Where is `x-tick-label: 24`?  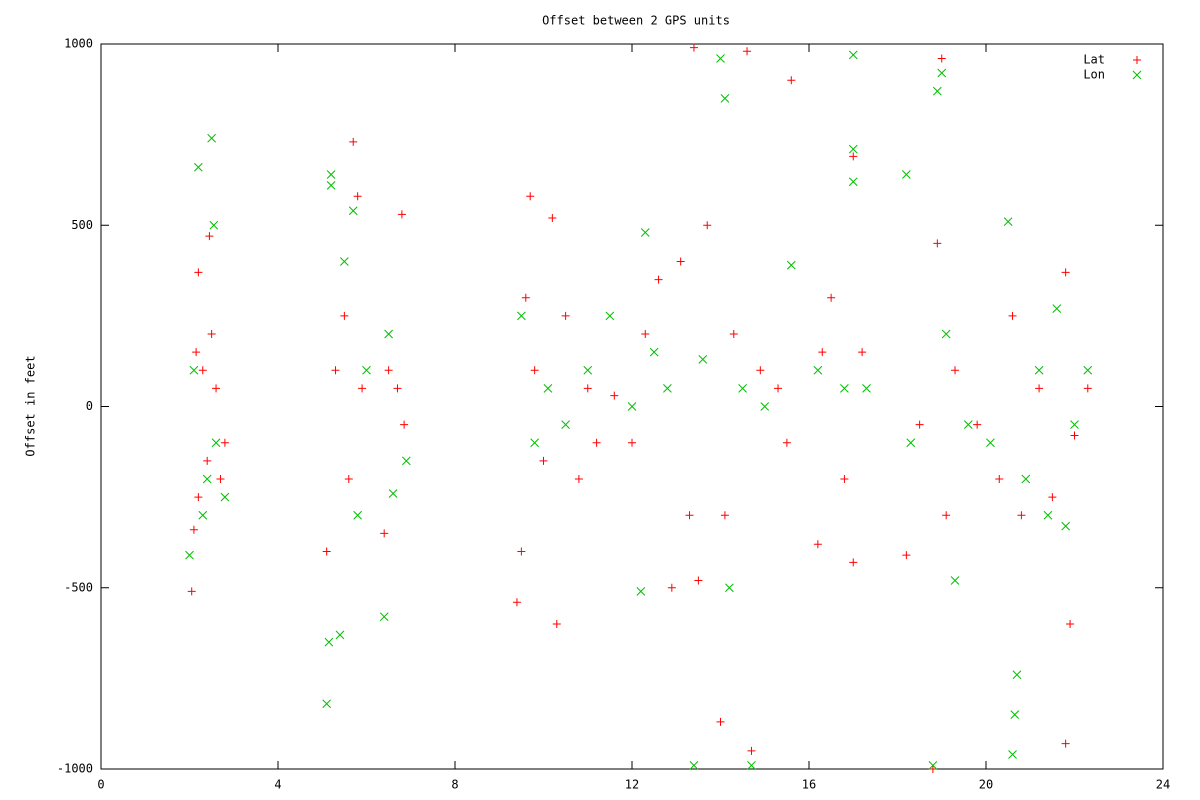
x-tick-label: 24 is located at coordinates (1163, 785).